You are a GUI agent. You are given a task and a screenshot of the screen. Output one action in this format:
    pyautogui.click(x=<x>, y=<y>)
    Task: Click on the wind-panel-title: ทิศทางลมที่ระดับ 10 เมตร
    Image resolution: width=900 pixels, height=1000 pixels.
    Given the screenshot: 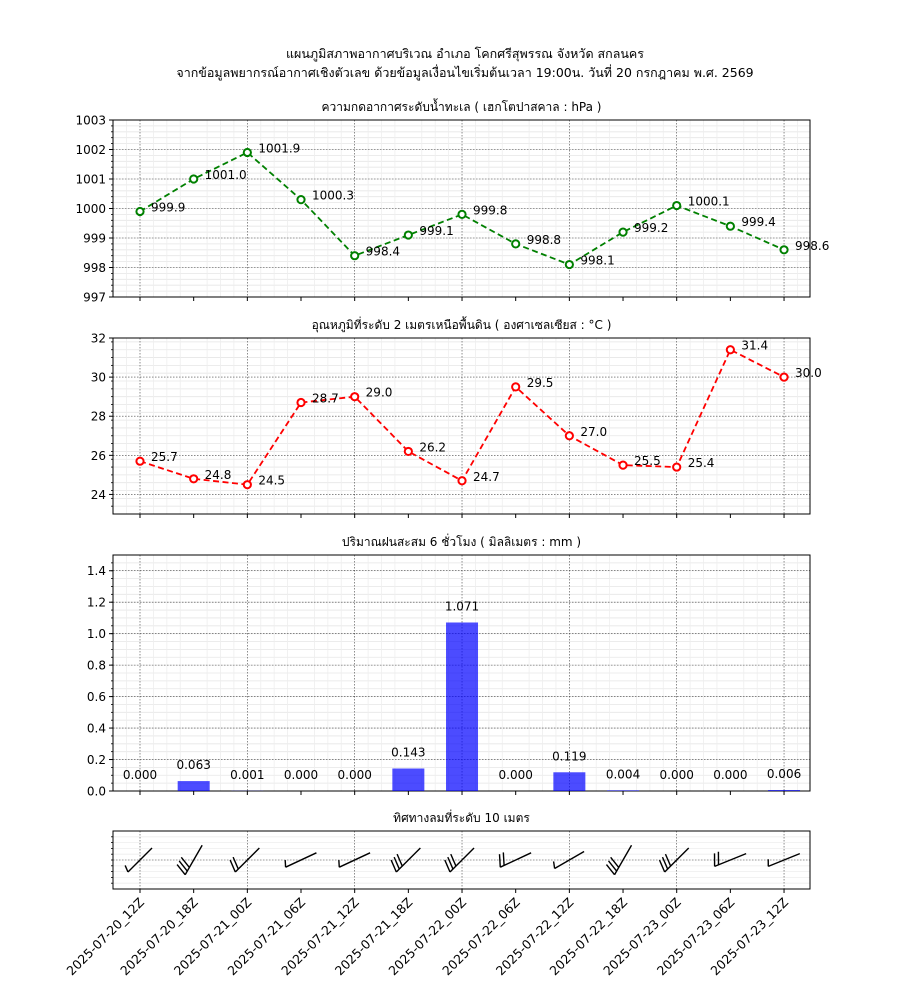 What is the action you would take?
    pyautogui.click(x=461, y=817)
    